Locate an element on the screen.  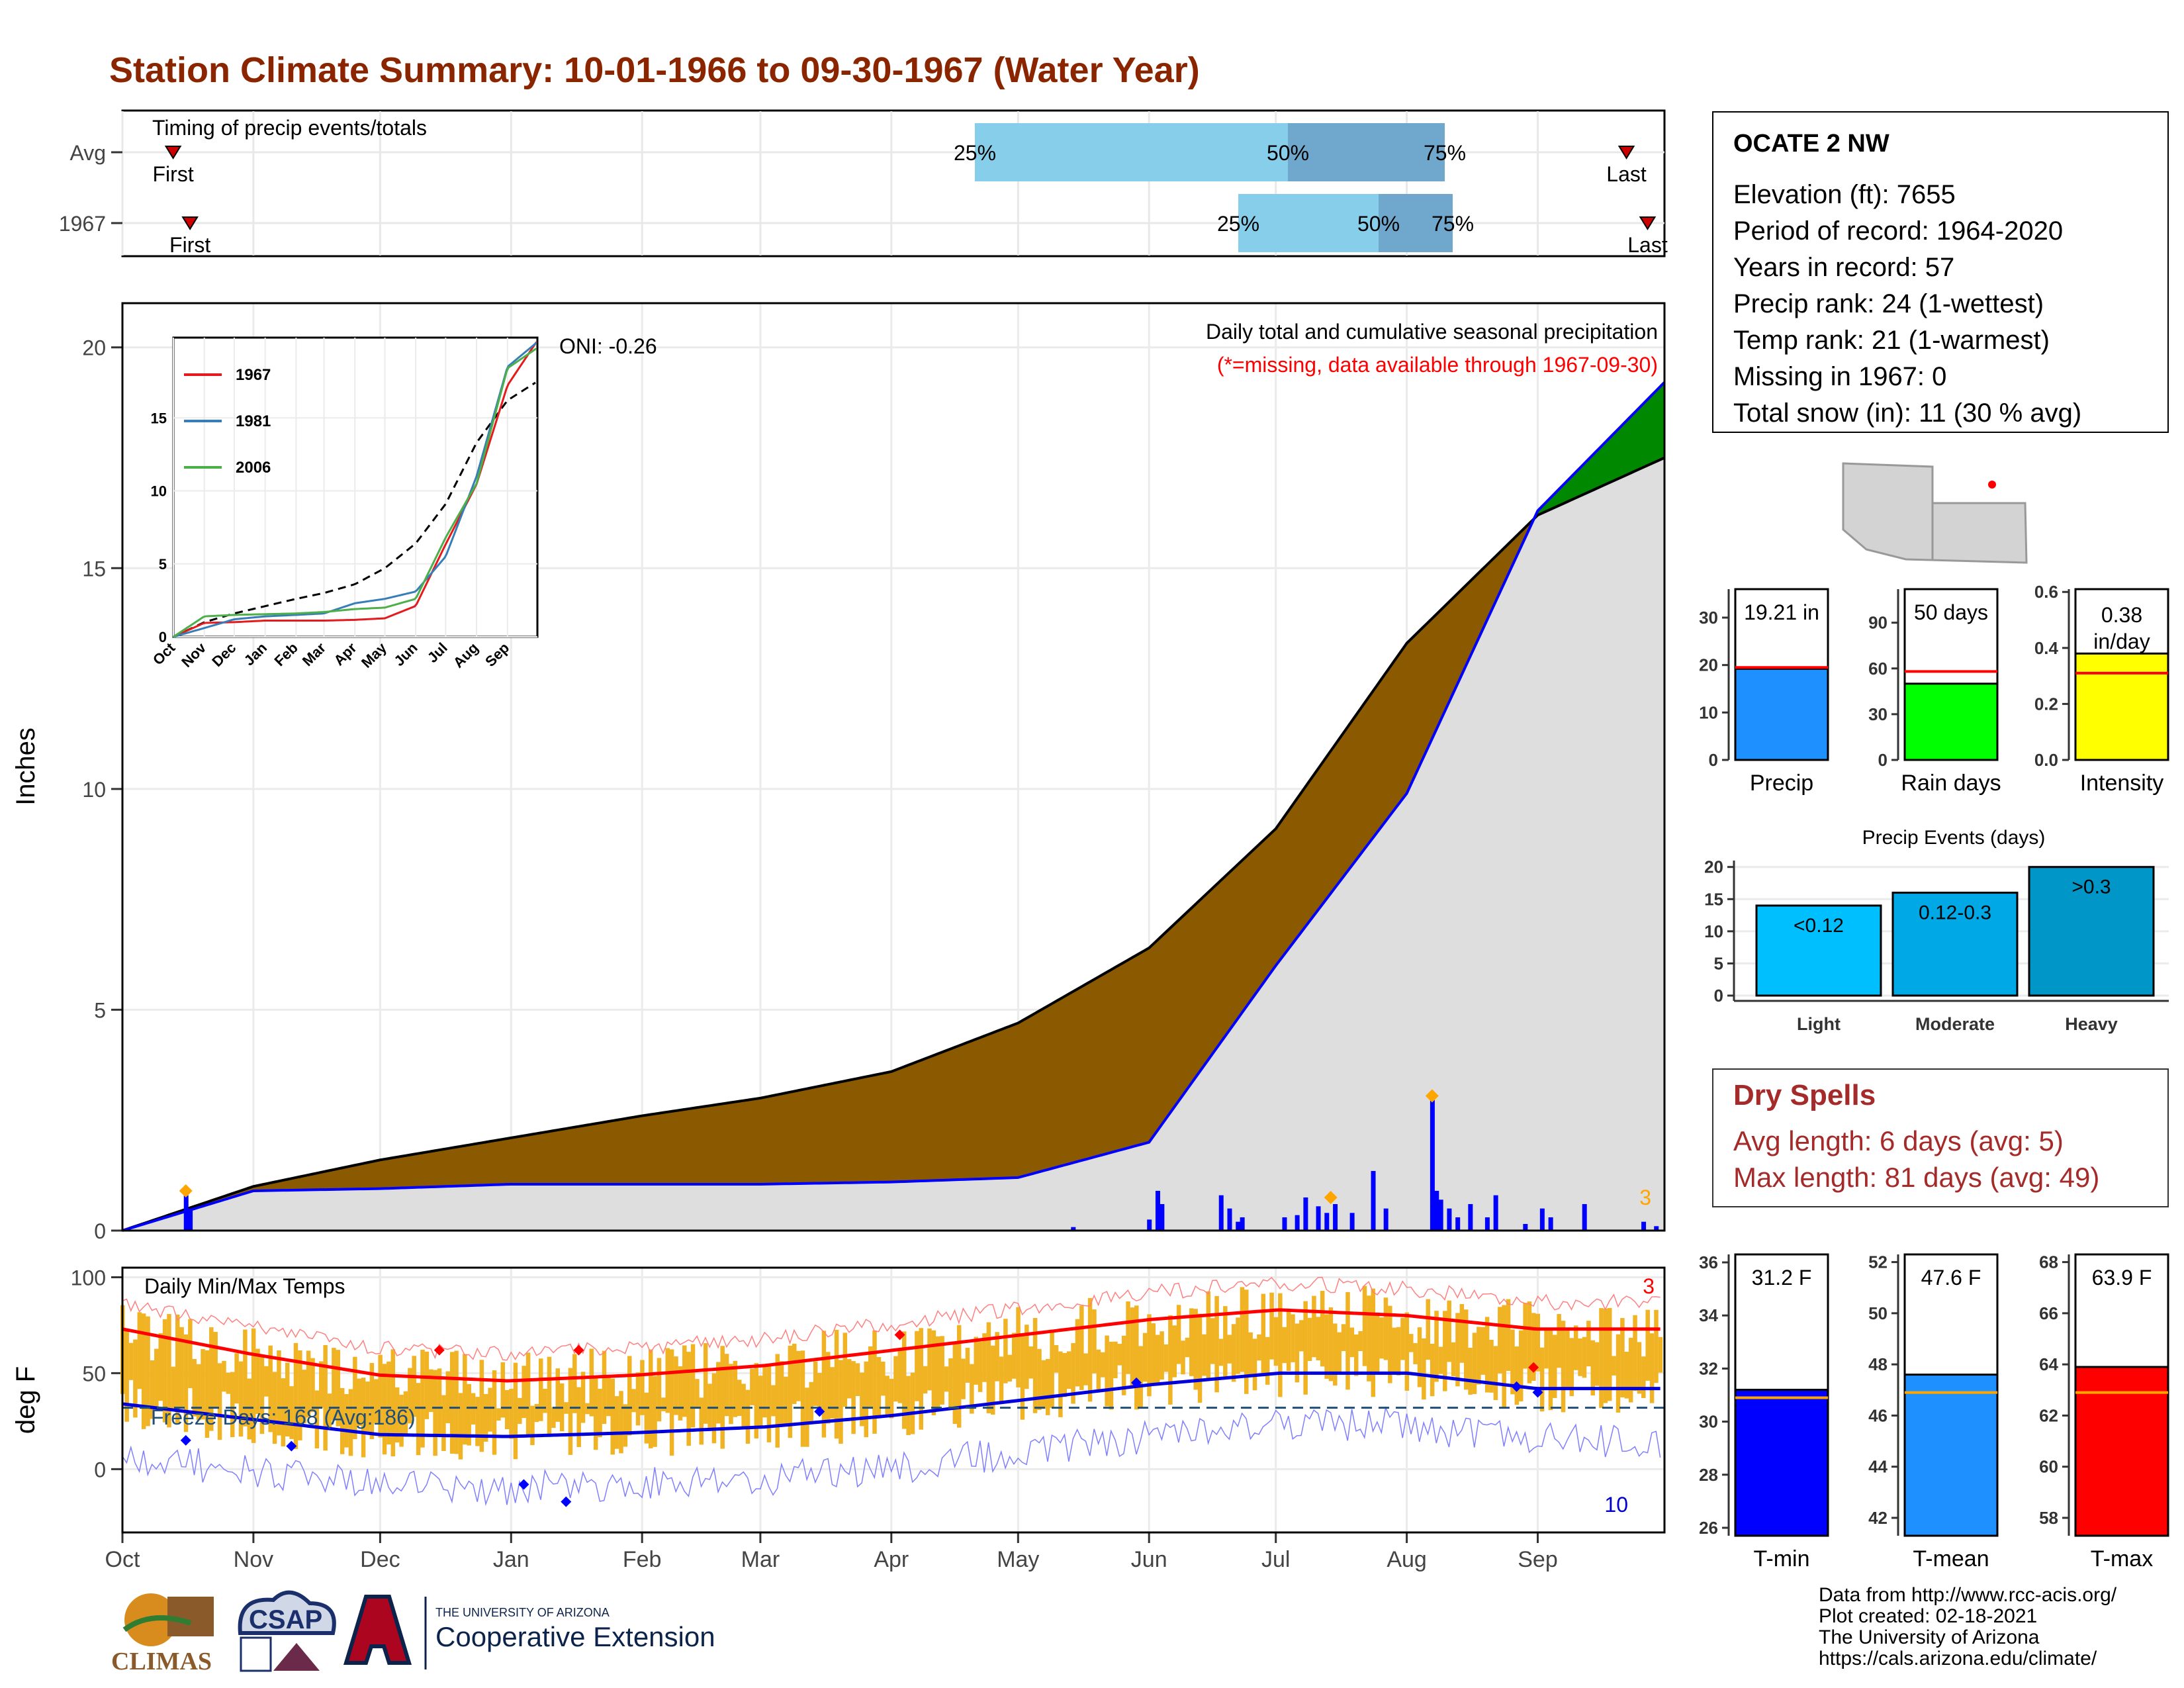
surplus-area is located at coordinates (1645, 433).